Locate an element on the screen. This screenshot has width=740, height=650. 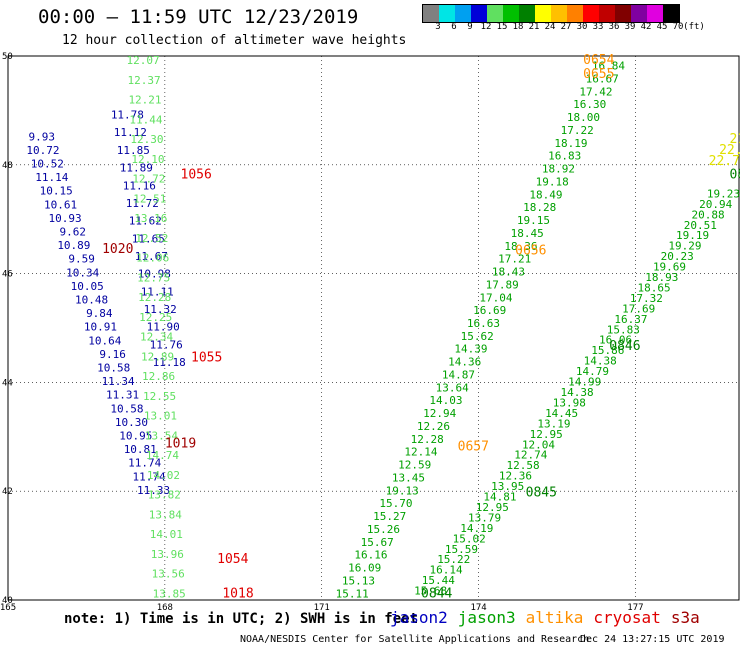
swh-value-point: 19.19 is located at coordinates (692, 235).